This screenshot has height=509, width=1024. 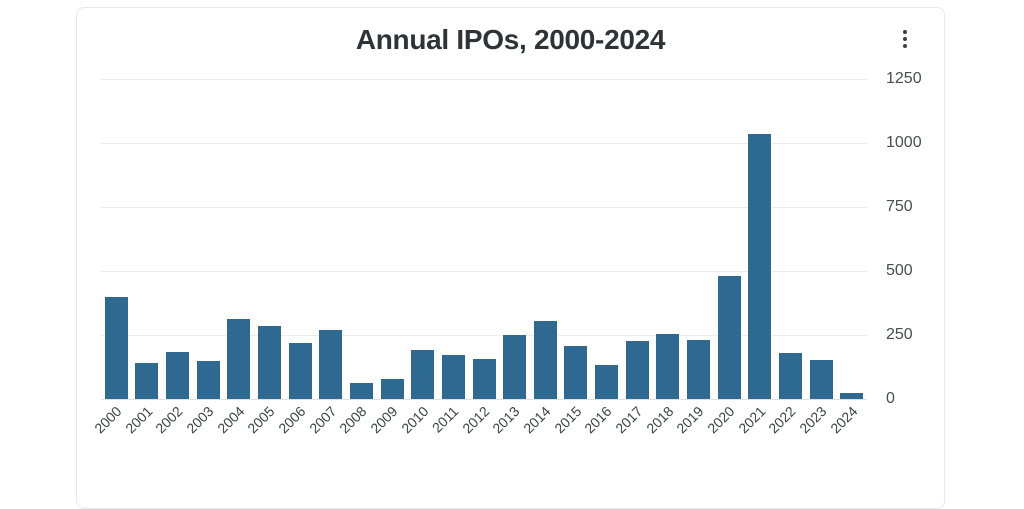 What do you see at coordinates (668, 366) in the screenshot?
I see `bar-2018` at bounding box center [668, 366].